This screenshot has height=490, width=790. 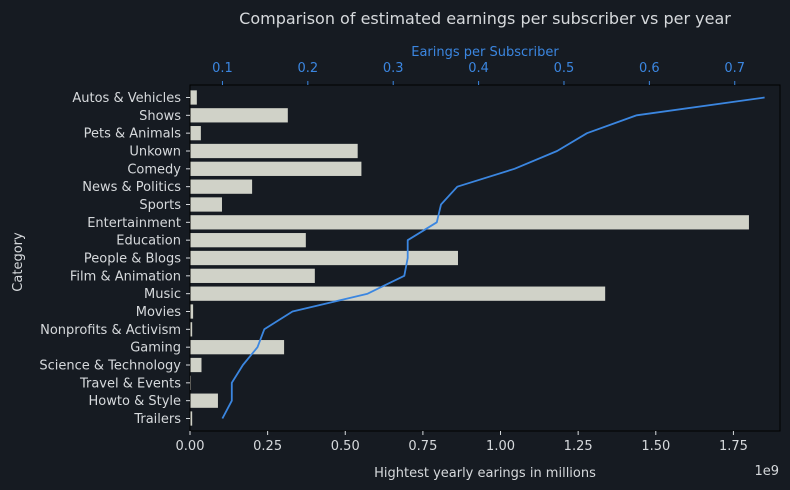 What do you see at coordinates (190, 446) in the screenshot?
I see `x-bottom-tick-label-0: 0.00` at bounding box center [190, 446].